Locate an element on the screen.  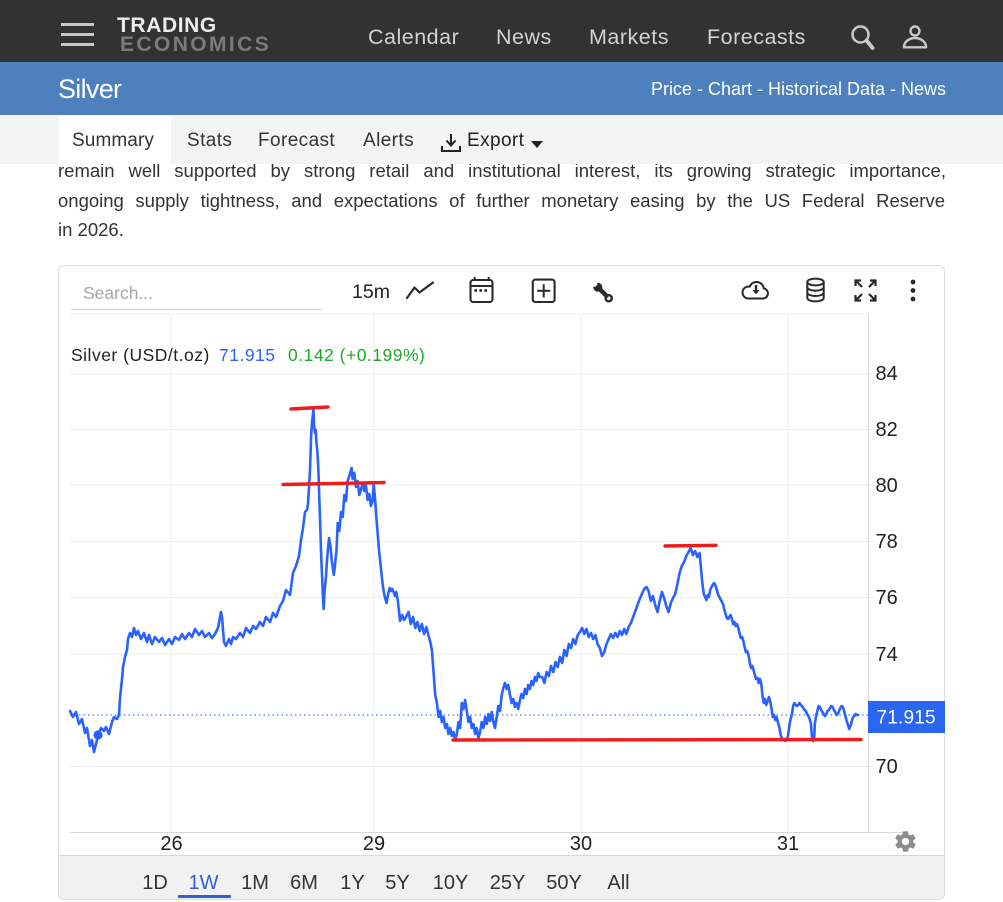
svg-text: 29 is located at coordinates (374, 844).